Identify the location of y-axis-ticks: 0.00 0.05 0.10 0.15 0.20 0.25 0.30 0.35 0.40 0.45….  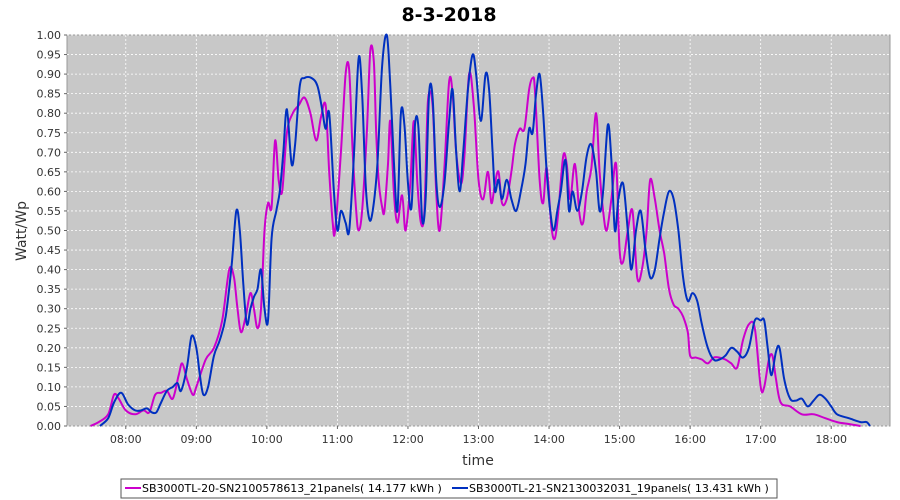
(52, 231).